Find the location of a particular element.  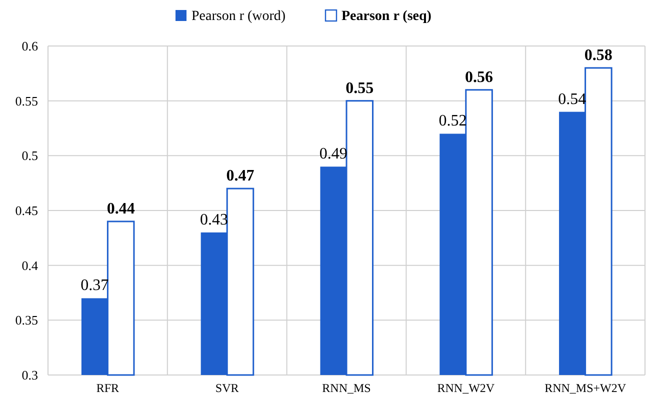

data-label: 0.56 is located at coordinates (479, 77).